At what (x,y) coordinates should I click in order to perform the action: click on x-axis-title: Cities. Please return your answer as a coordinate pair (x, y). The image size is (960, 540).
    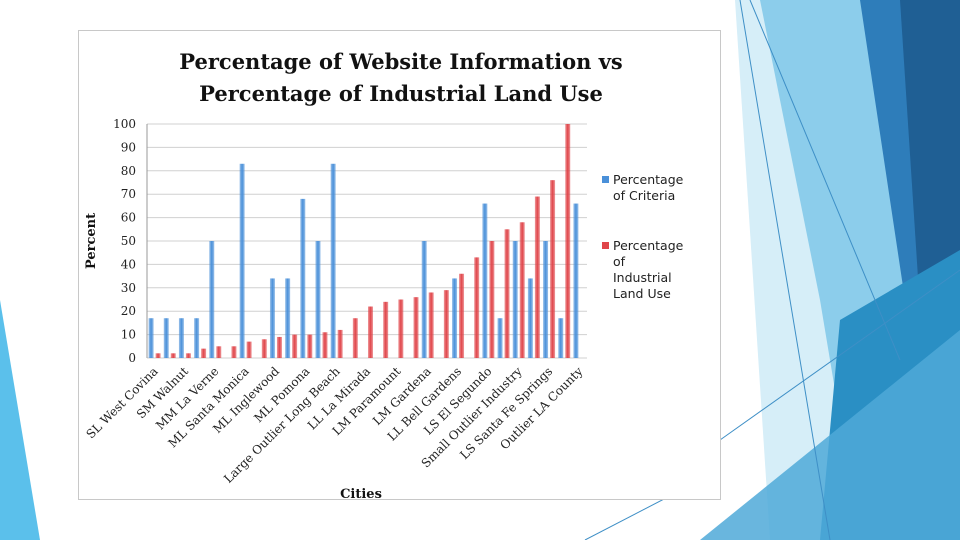
    Looking at the image, I should click on (361, 494).